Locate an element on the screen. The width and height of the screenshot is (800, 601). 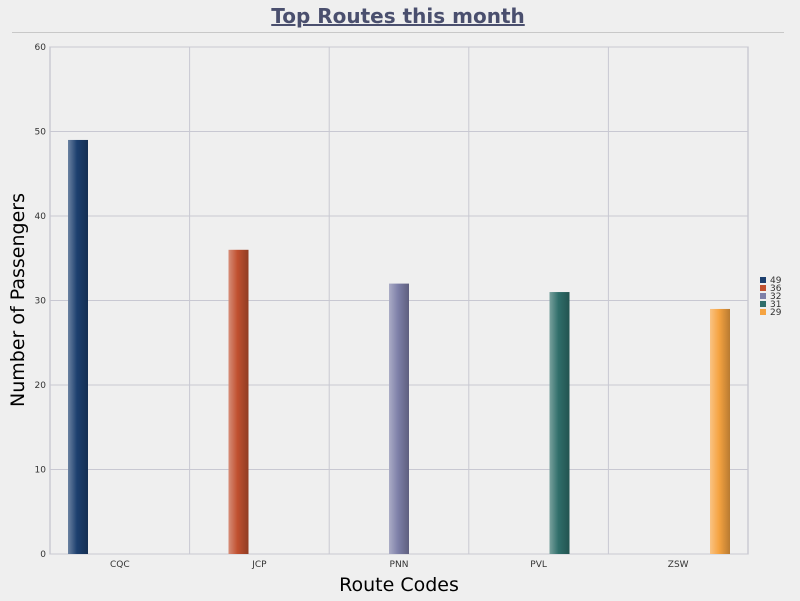
y-tick-label: 20 is located at coordinates (41, 386).